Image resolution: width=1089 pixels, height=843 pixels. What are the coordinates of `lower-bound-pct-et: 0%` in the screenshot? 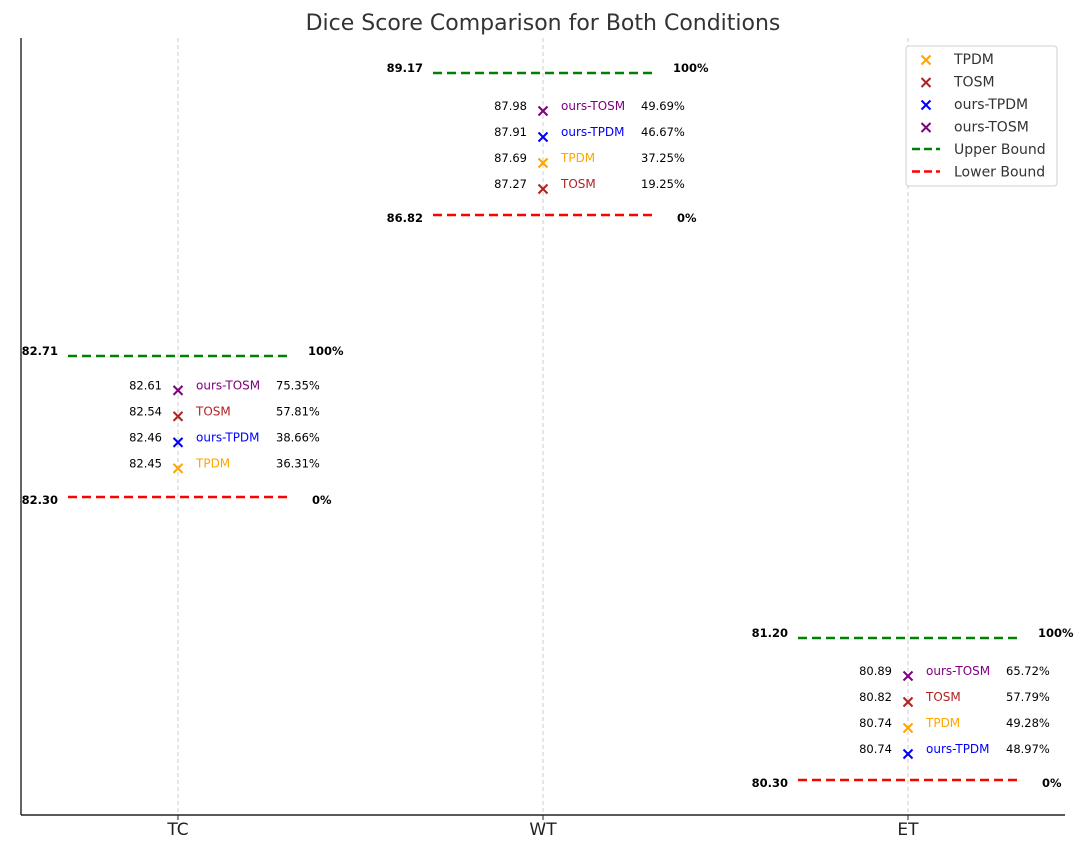 It's located at (1052, 783).